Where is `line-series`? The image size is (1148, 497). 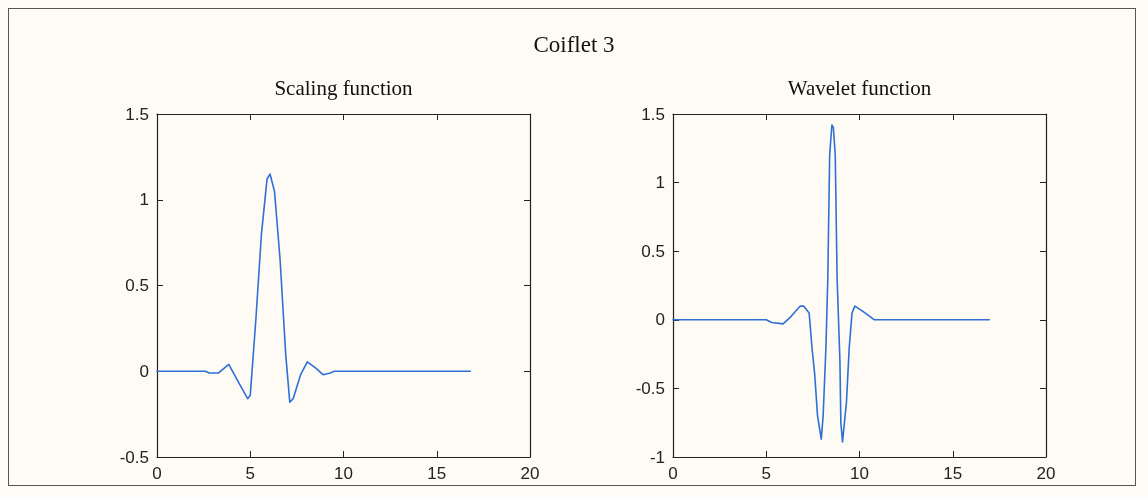 line-series is located at coordinates (314, 288).